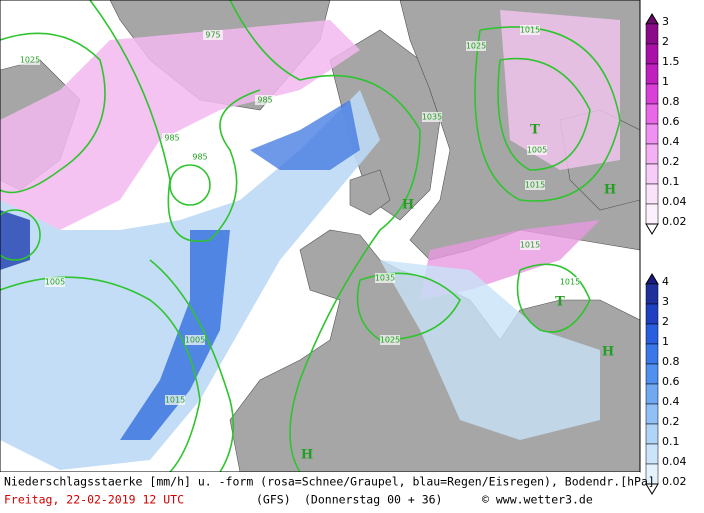 Image resolution: width=704 pixels, height=513 pixels. Describe the element at coordinates (373, 500) in the screenshot. I see `forecast-step: (Donnerstag 00 + 36)` at that location.